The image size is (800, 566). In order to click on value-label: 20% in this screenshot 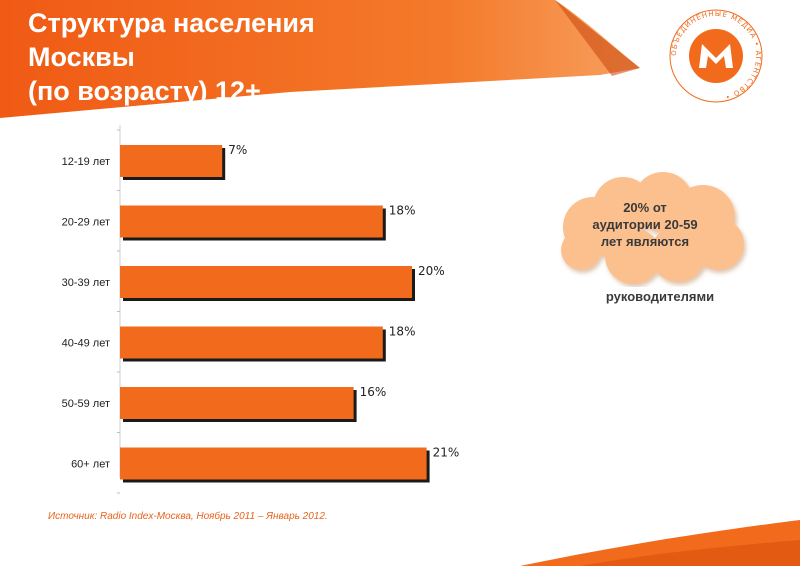, I will do `click(431, 271)`.